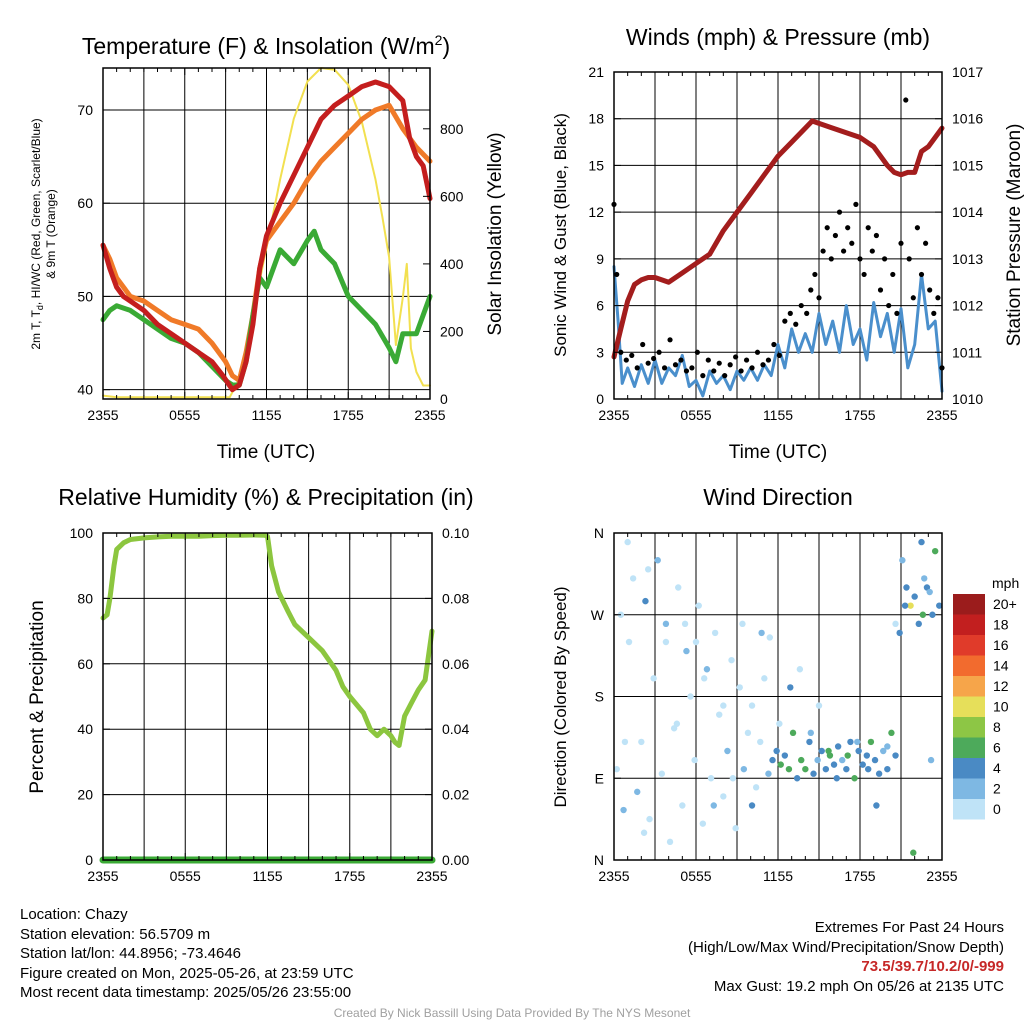  What do you see at coordinates (266, 452) in the screenshot?
I see `temperature-xlabel: Time (UTC)` at bounding box center [266, 452].